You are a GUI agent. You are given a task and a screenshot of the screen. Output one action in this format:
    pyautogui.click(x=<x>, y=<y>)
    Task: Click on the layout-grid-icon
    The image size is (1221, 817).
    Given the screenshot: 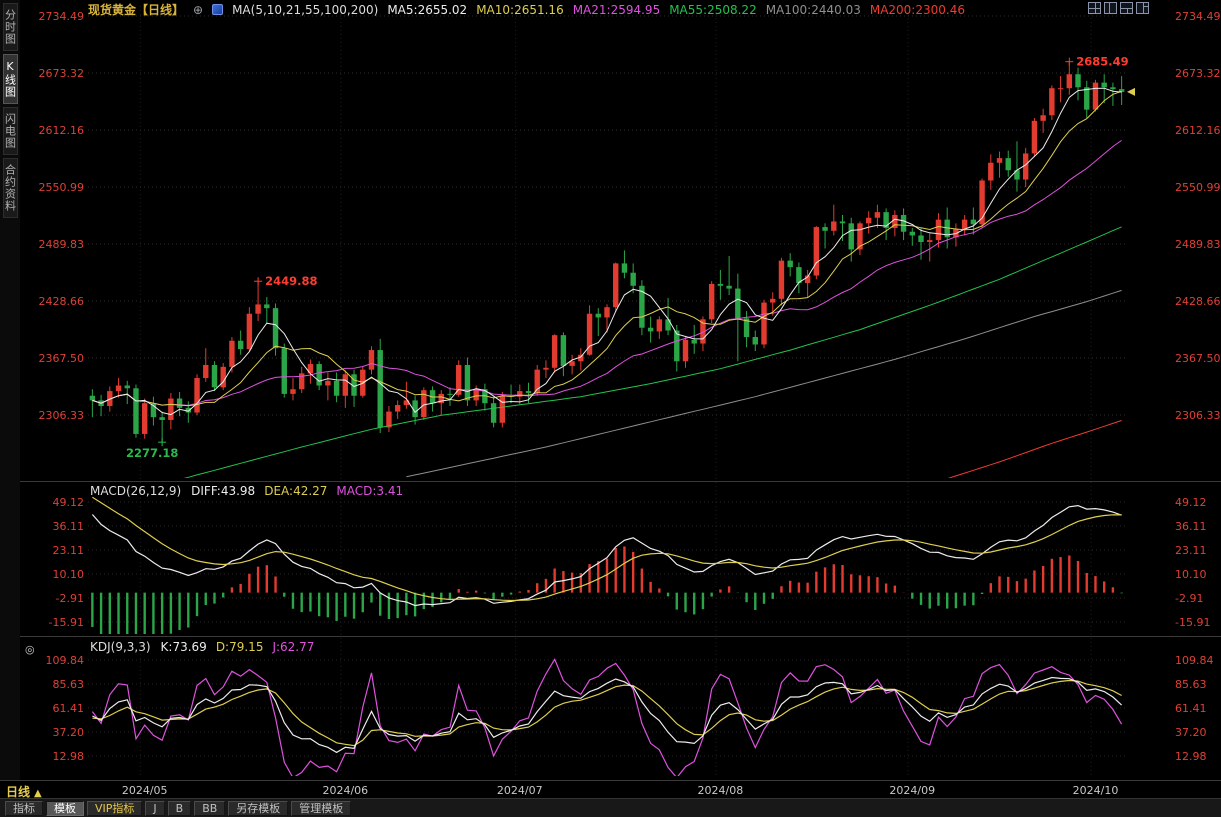 What is the action you would take?
    pyautogui.click(x=1094, y=8)
    